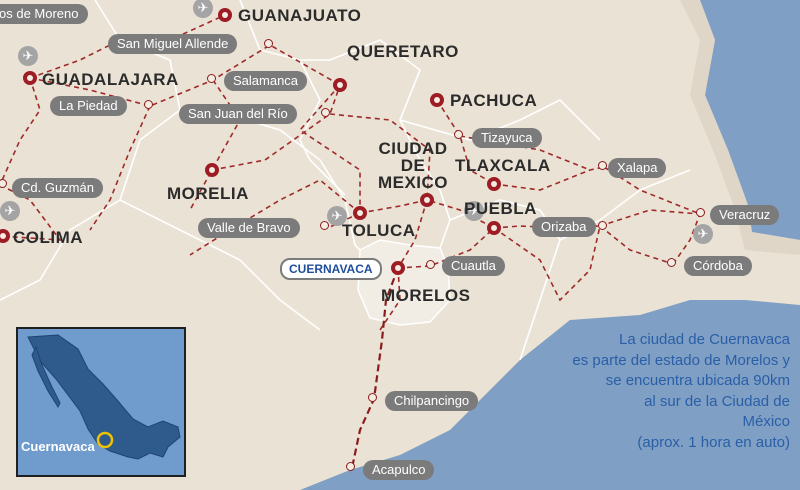 This screenshot has height=490, width=800. Describe the element at coordinates (266, 81) in the screenshot. I see `town-label-salamanca: Salamanca` at that location.